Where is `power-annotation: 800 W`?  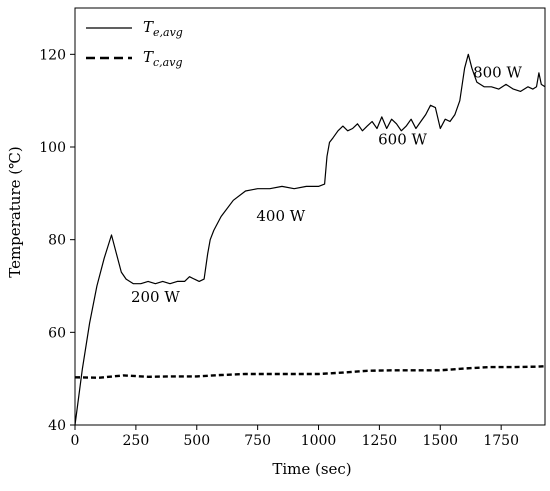 power-annotation: 800 W is located at coordinates (497, 73).